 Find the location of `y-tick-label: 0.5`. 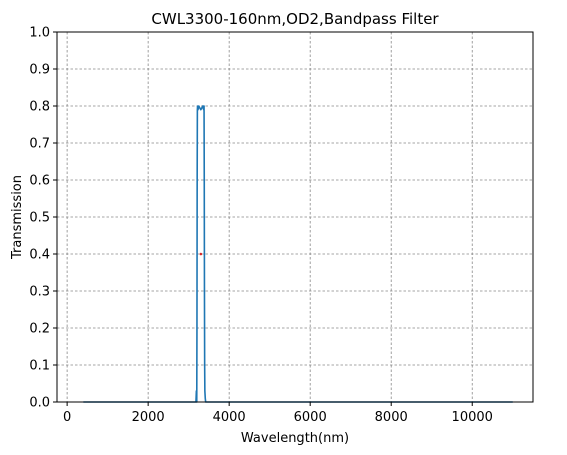

y-tick-label: 0.5 is located at coordinates (39, 218).